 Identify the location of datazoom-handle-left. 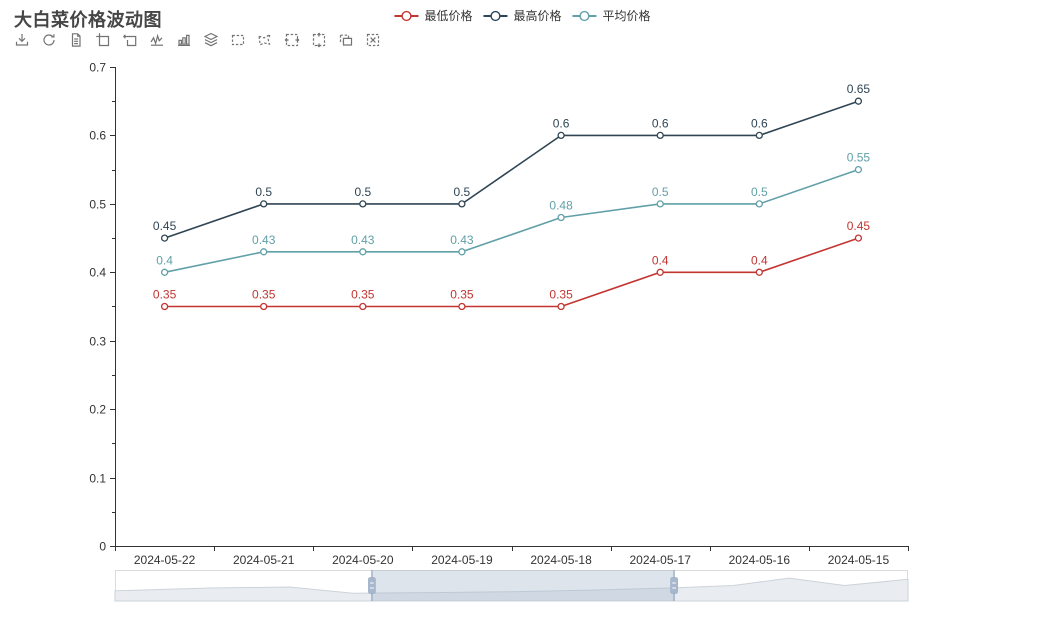
(372, 585).